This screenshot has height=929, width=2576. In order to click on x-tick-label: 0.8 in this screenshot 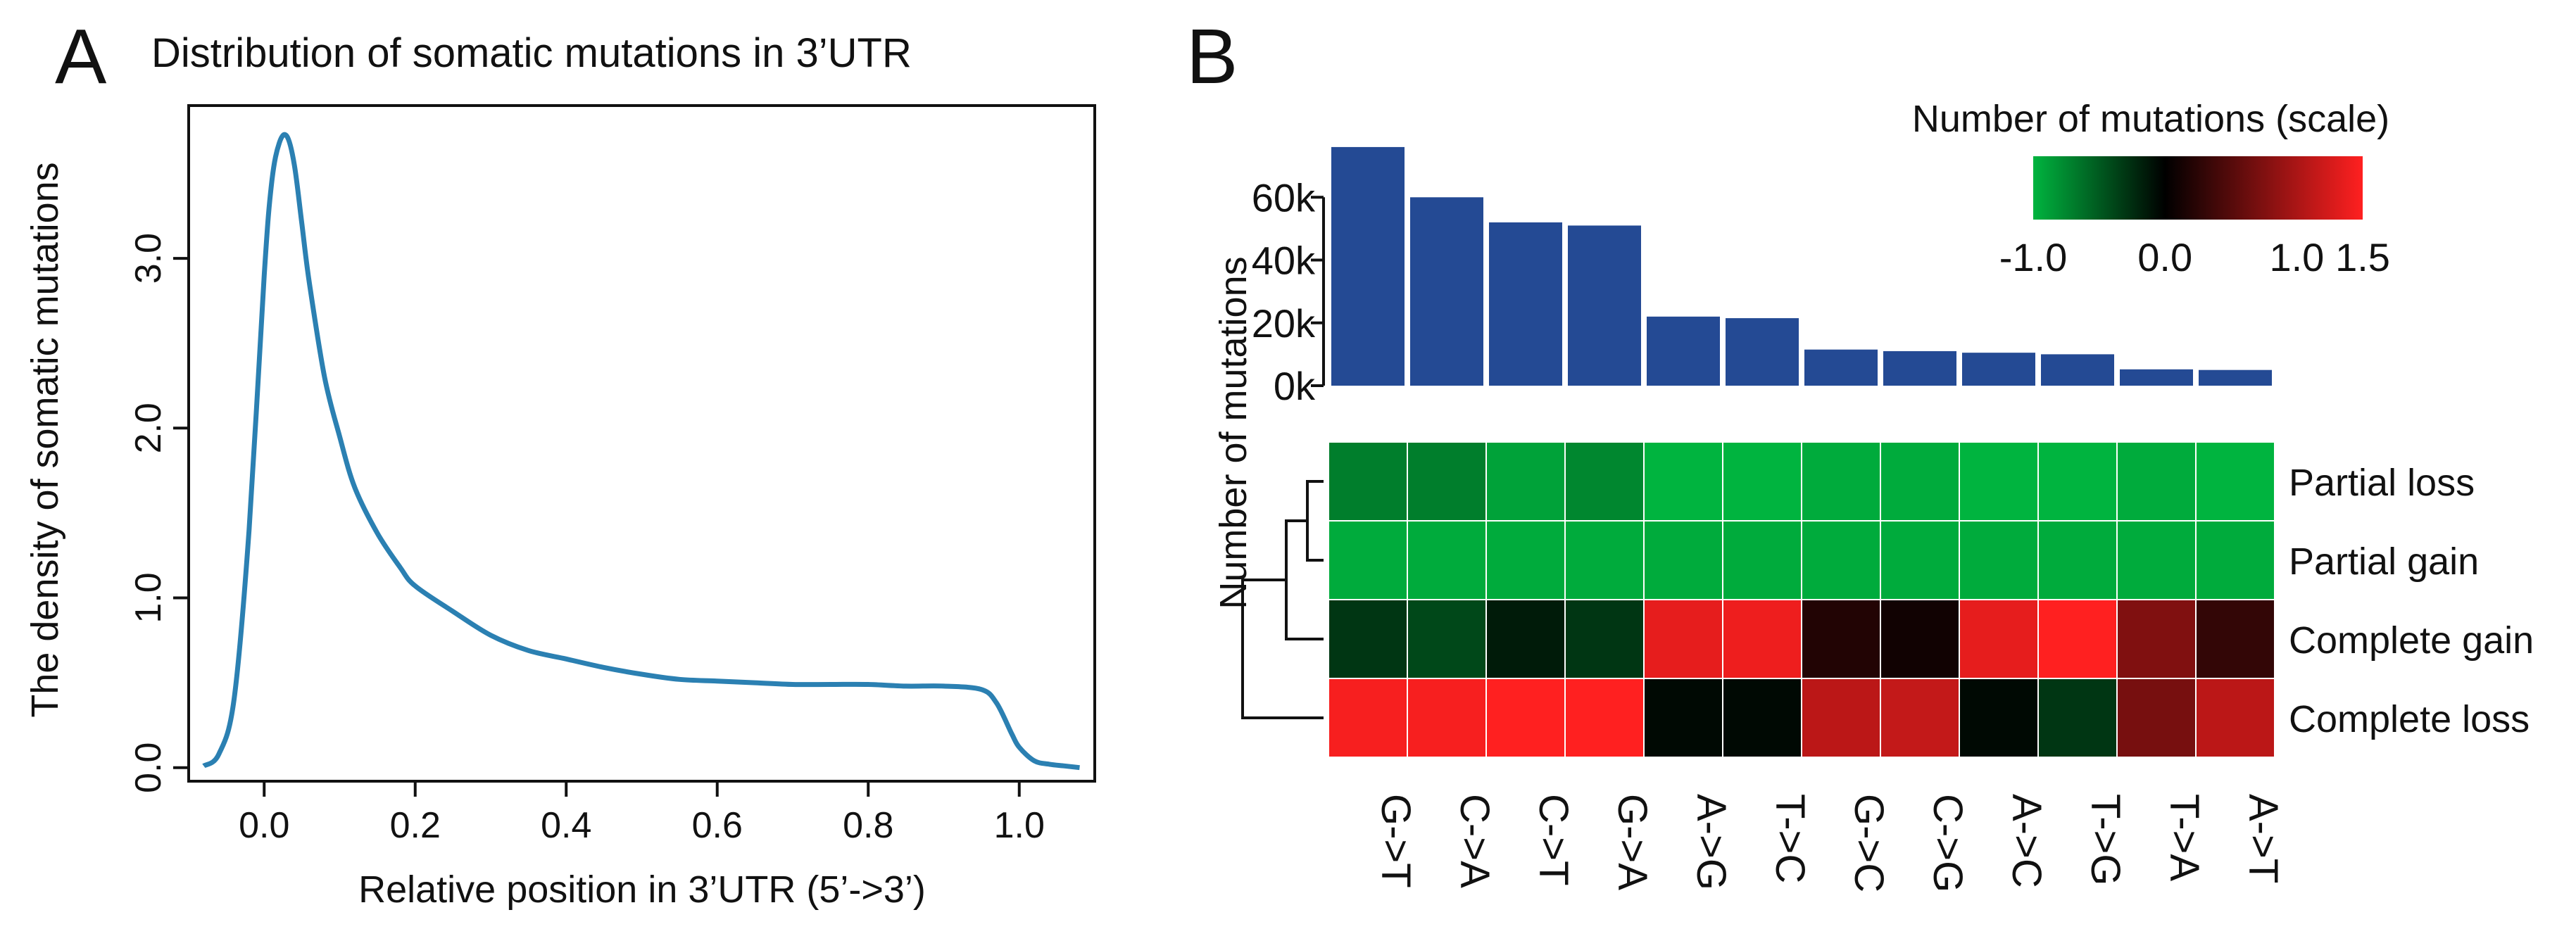, I will do `click(868, 825)`.